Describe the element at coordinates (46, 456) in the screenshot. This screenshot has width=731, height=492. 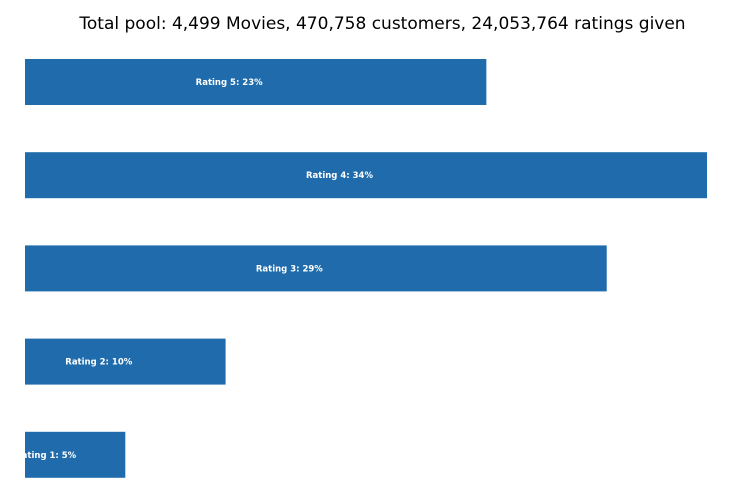
I see `bar-label-rating-1: Rating 1: 5%` at that location.